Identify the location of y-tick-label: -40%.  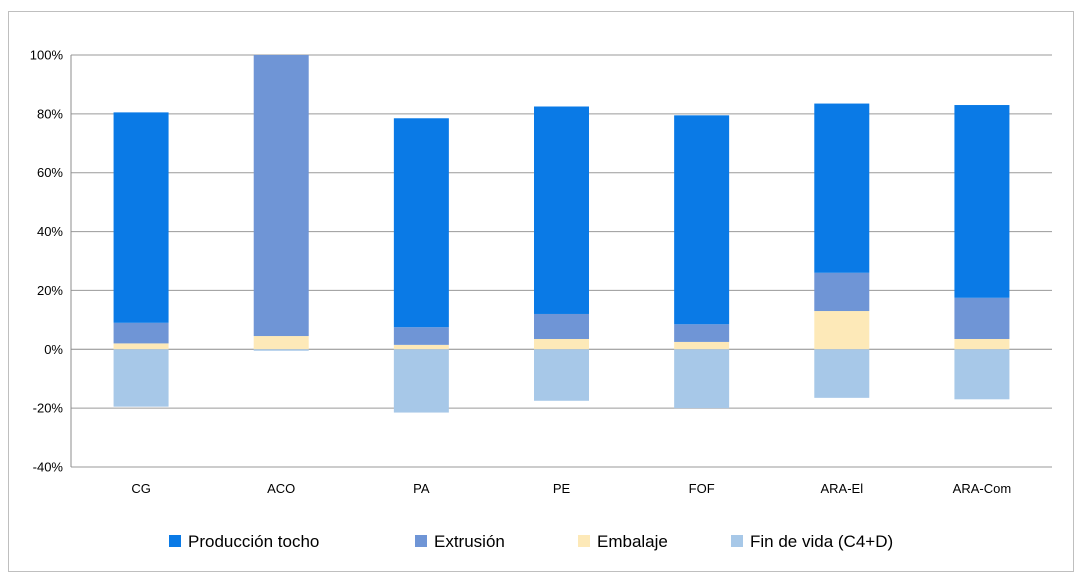
(48, 467).